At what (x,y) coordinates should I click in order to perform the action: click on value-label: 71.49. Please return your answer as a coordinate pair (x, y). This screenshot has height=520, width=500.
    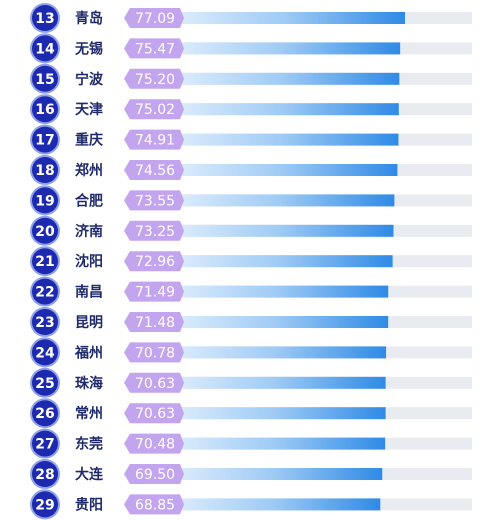
    Looking at the image, I should click on (155, 293).